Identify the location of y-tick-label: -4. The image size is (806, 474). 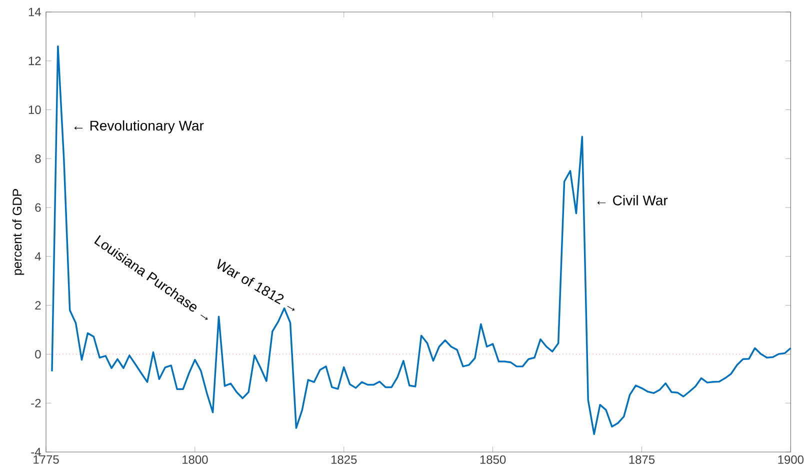
(36, 452).